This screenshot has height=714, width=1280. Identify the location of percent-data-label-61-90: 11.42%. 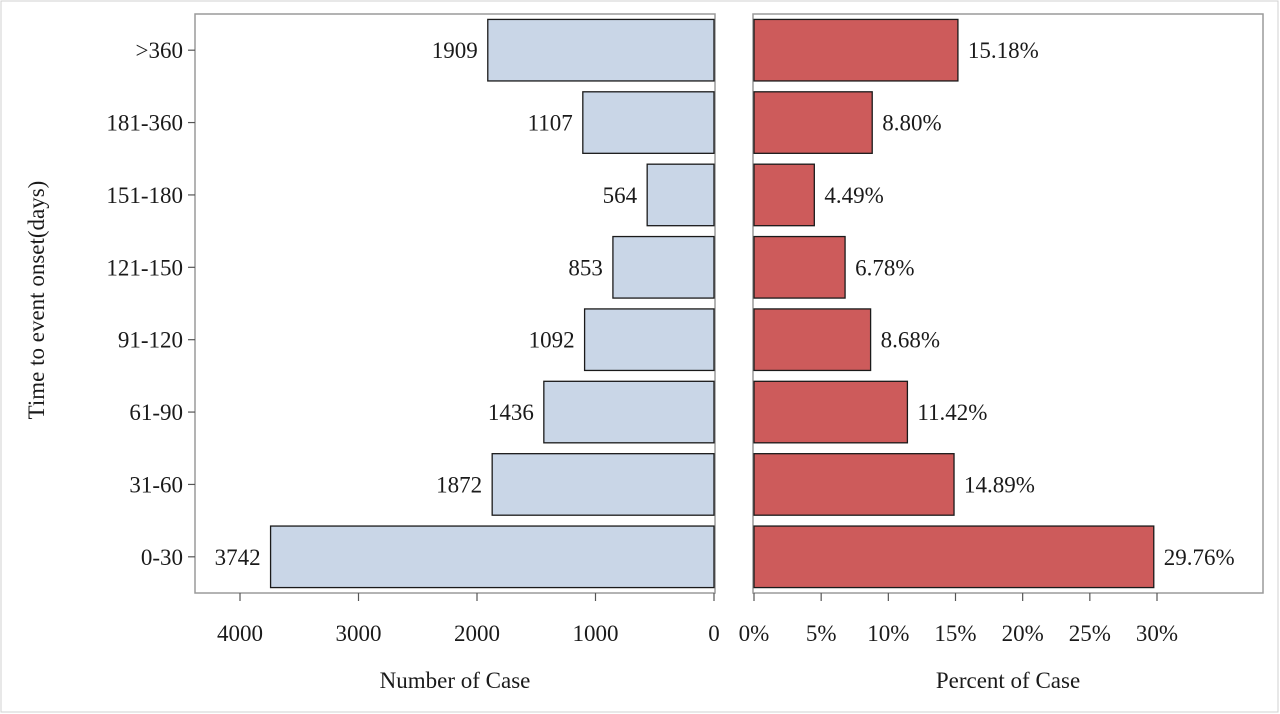
(952, 412).